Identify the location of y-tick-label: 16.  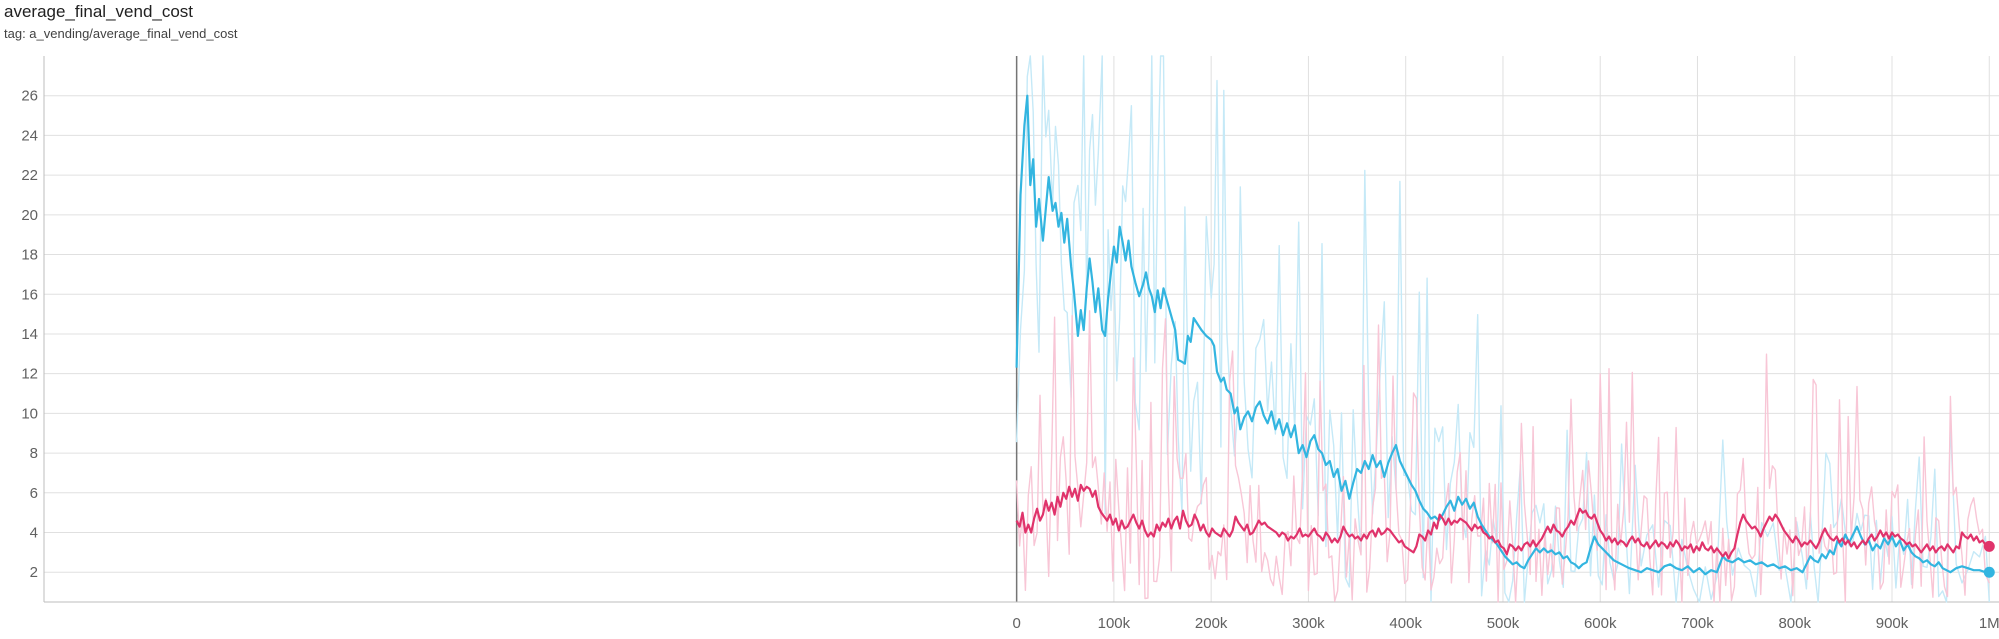
(29, 294).